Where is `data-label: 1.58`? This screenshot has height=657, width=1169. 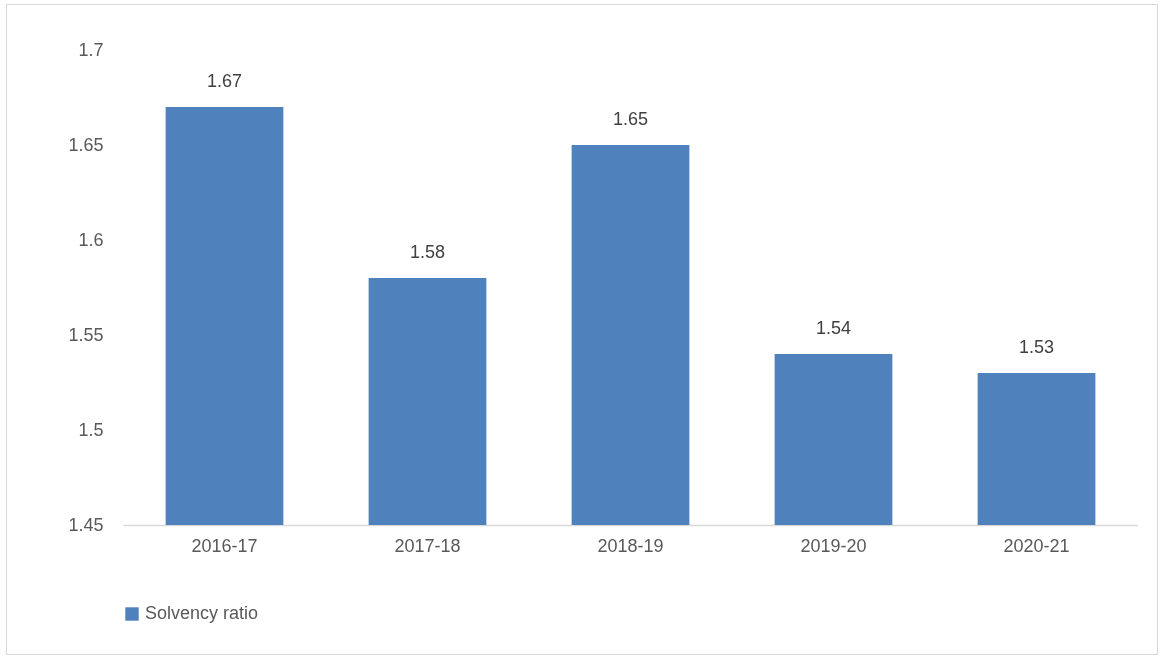
data-label: 1.58 is located at coordinates (427, 252).